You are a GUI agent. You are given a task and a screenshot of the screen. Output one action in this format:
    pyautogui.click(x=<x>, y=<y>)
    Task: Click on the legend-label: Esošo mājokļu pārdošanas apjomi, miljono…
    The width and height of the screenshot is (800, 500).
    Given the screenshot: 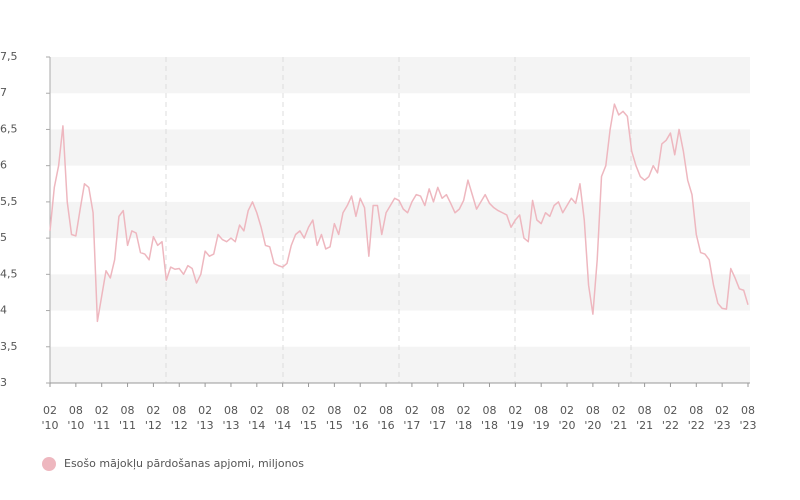 What is the action you would take?
    pyautogui.click(x=184, y=463)
    